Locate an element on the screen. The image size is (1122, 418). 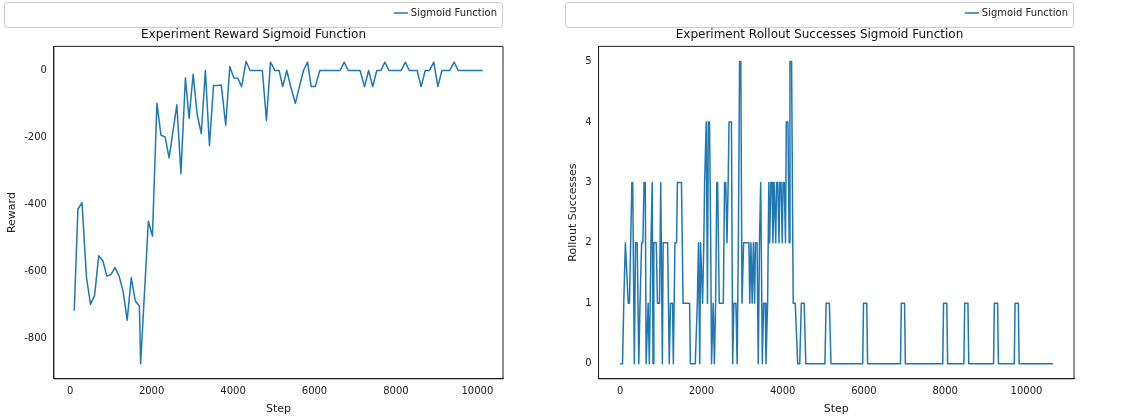
y-tick-label: 3 is located at coordinates (588, 181).